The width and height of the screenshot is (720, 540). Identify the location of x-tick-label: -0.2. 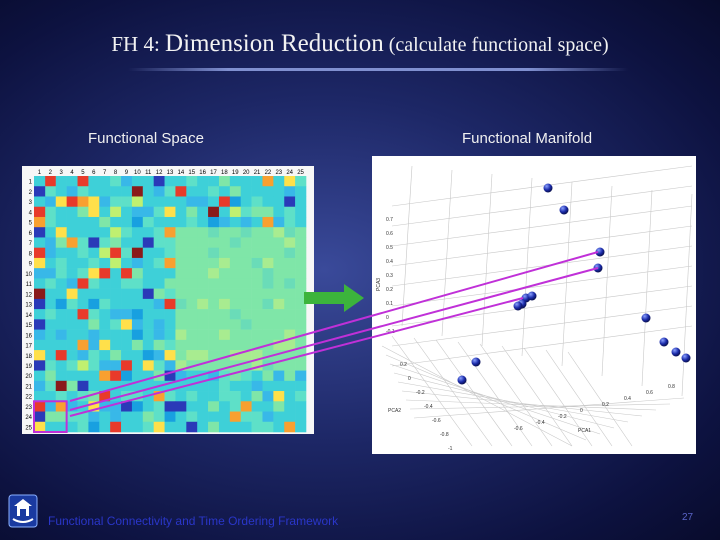
(562, 417).